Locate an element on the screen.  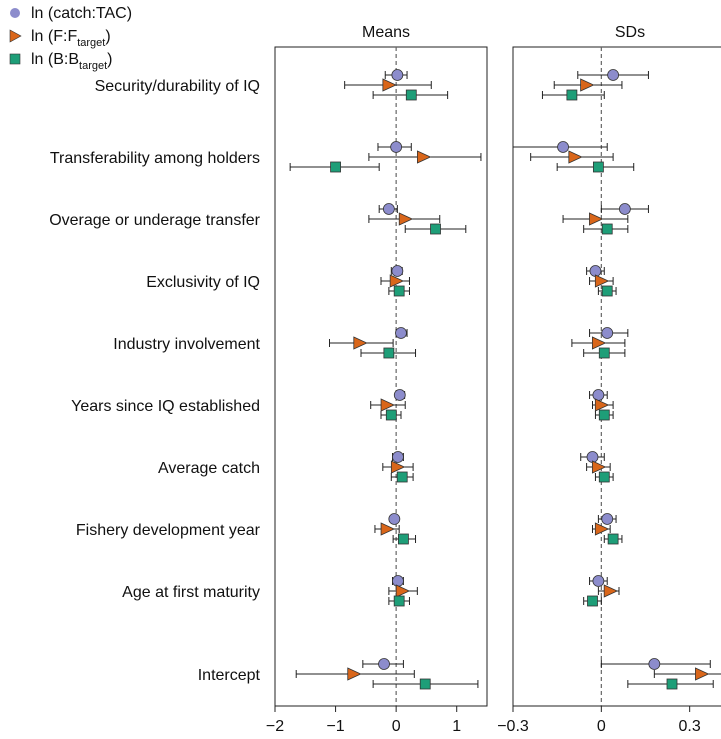
category-label: Fishery development year is located at coordinates (168, 530).